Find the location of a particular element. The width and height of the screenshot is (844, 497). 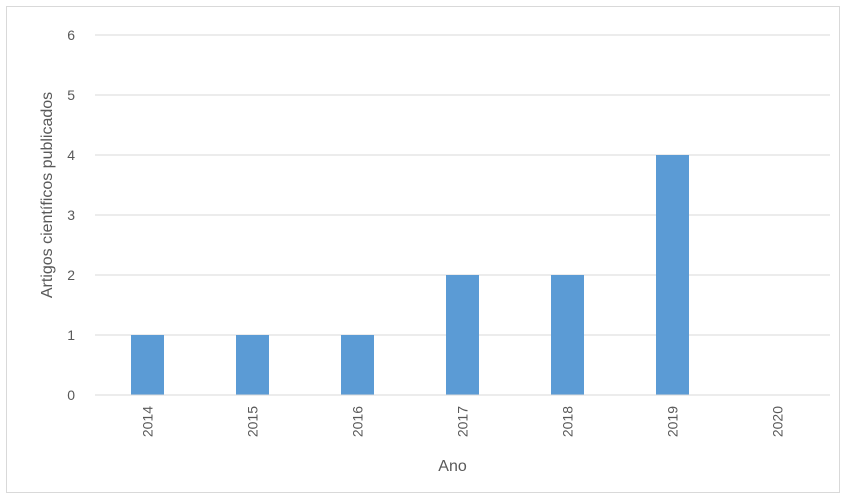

bar-2017 is located at coordinates (462, 335).